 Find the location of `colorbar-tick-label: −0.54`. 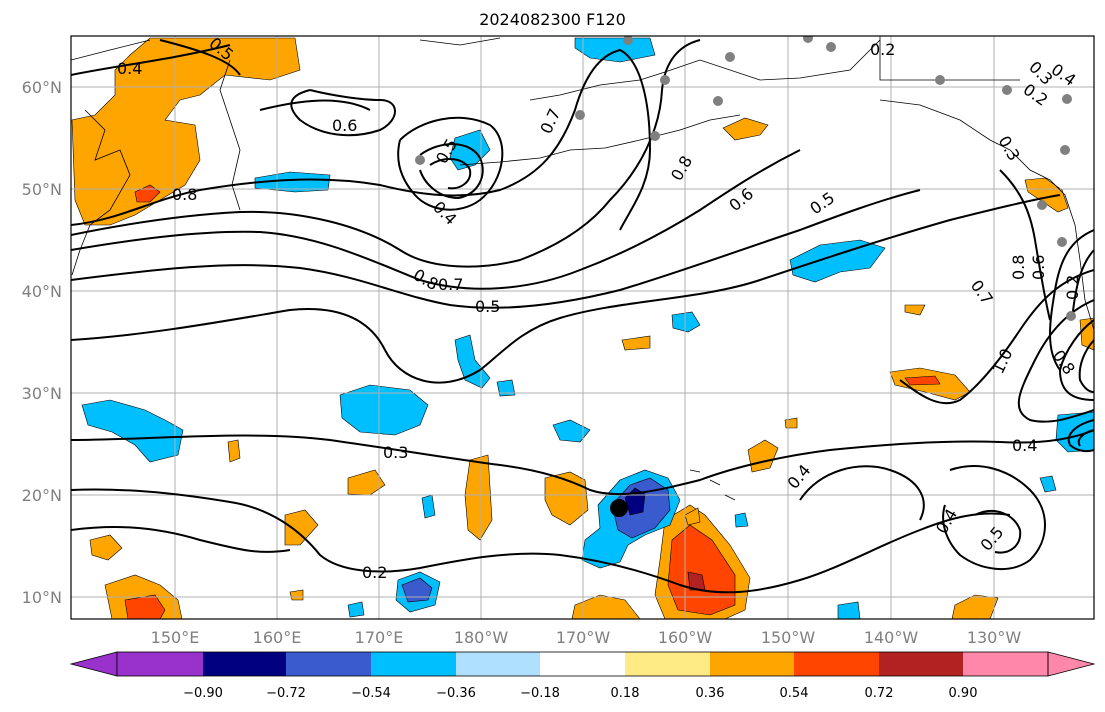

colorbar-tick-label: −0.54 is located at coordinates (371, 693).